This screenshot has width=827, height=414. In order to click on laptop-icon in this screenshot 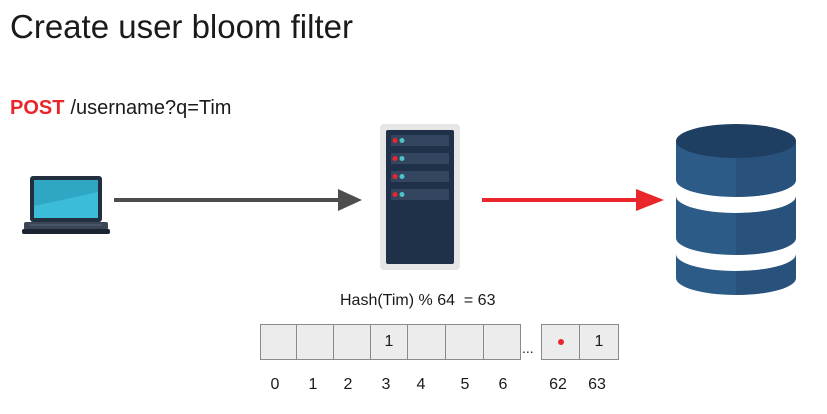, I will do `click(66, 205)`.